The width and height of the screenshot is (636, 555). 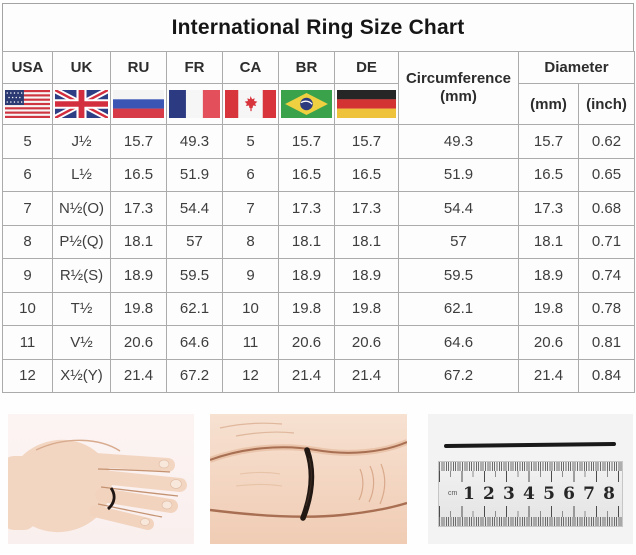 I want to click on table-cell: 0.74, so click(x=606, y=275).